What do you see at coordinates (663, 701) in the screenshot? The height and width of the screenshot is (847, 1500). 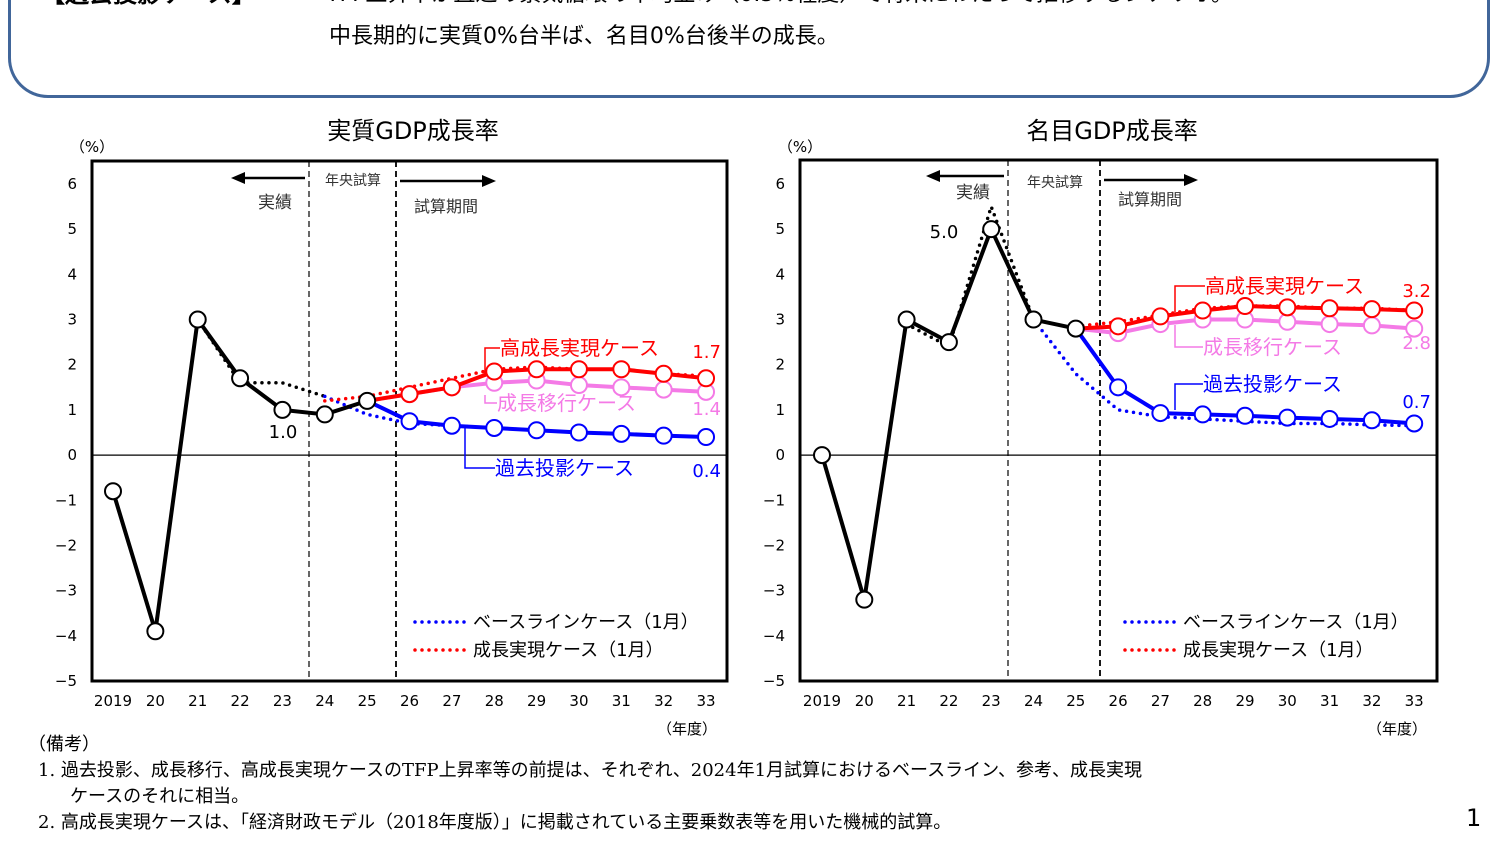 I see `x-tick-label: 32` at bounding box center [663, 701].